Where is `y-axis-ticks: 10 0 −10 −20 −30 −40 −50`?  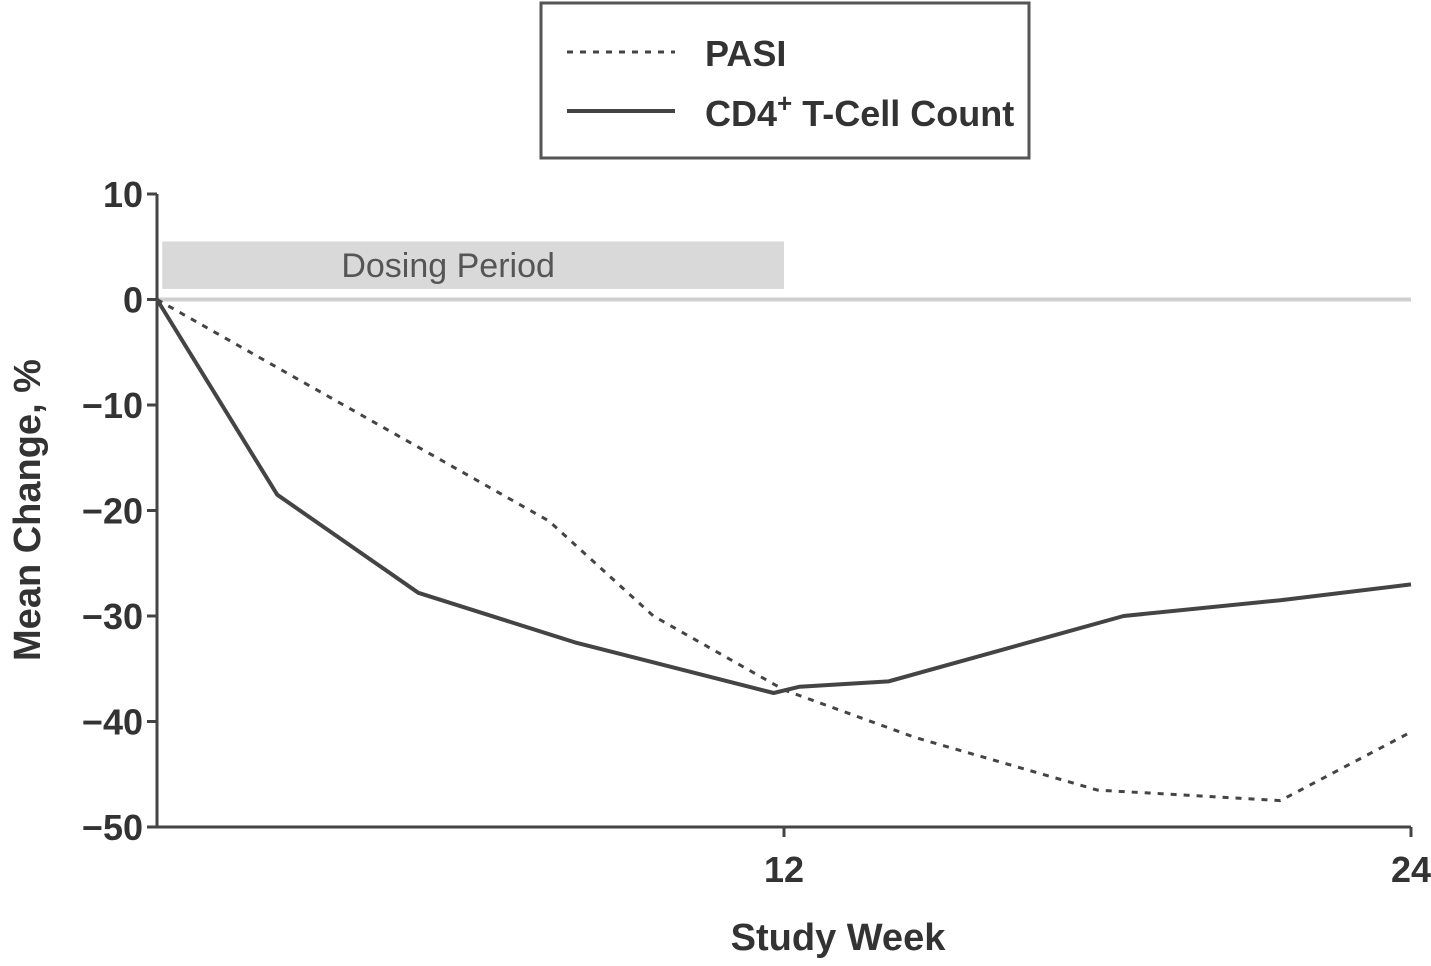
y-axis-ticks: 10 0 −10 −20 −30 −40 −50 is located at coordinates (119, 511).